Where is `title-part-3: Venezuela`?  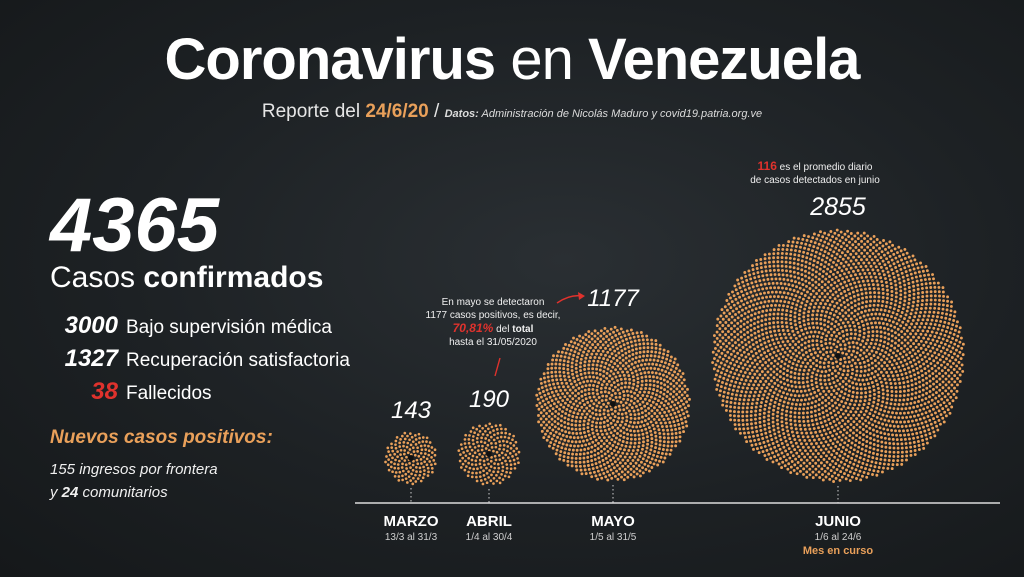 title-part-3: Venezuela is located at coordinates (723, 59).